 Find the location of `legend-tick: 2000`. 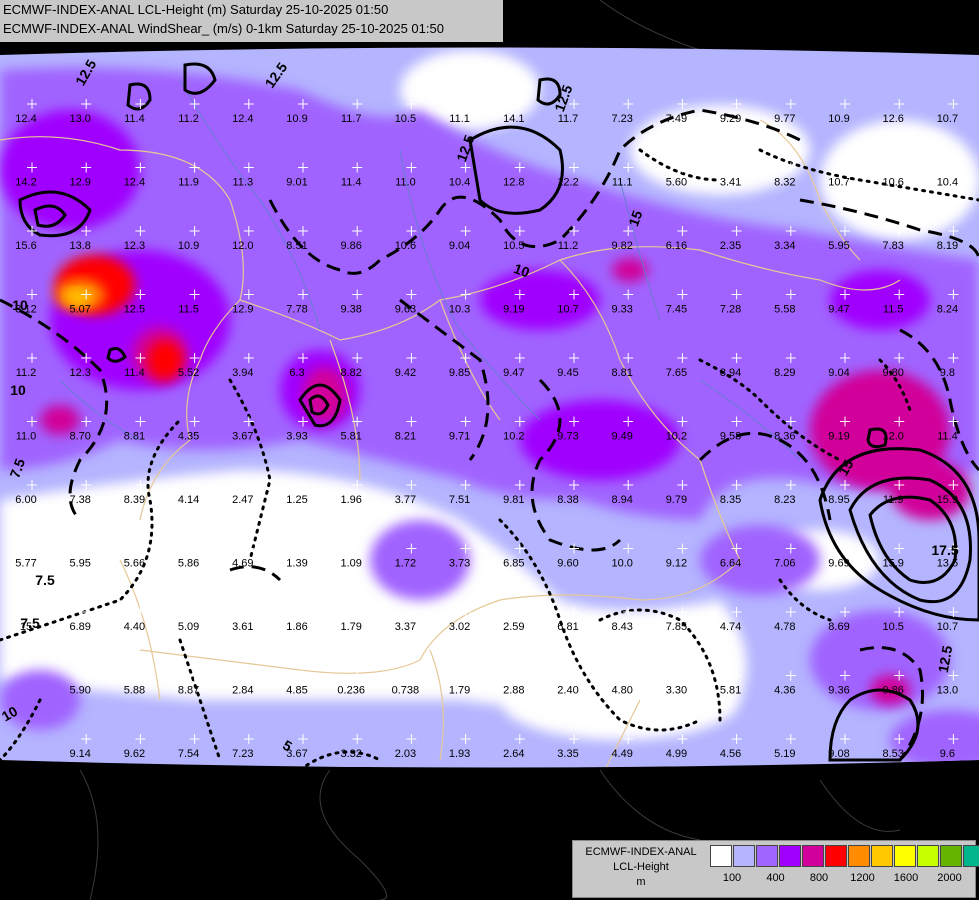

legend-tick: 2000 is located at coordinates (949, 878).